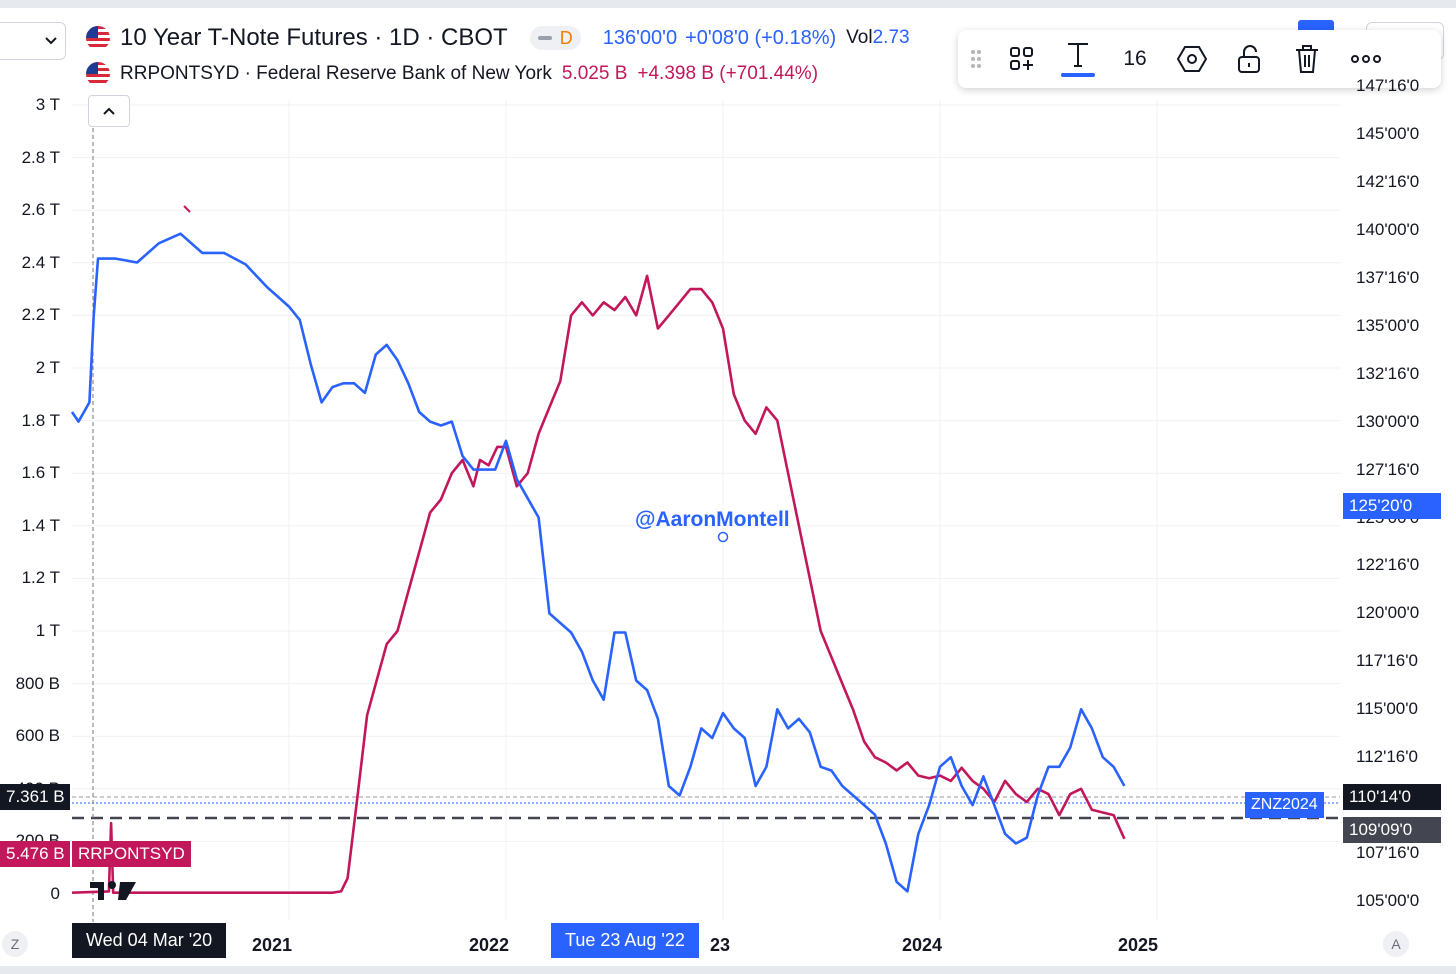 The height and width of the screenshot is (974, 1456). What do you see at coordinates (1249, 59) in the screenshot?
I see `lock-icon` at bounding box center [1249, 59].